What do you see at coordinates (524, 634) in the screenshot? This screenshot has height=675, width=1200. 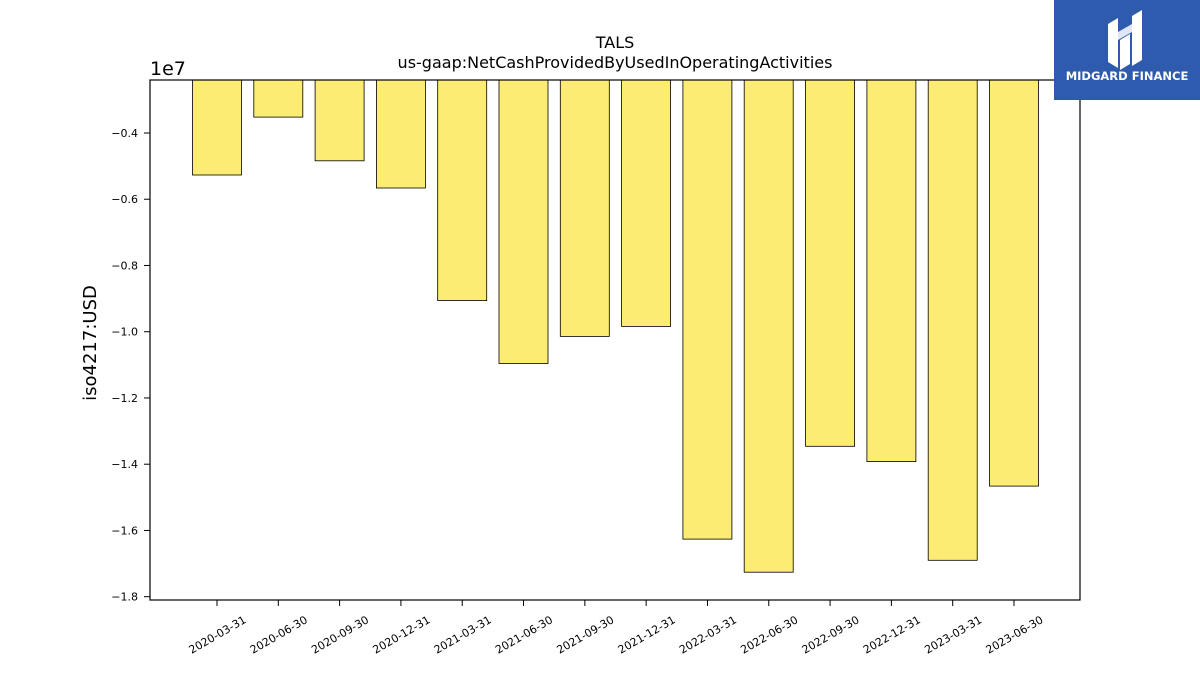 I see `x-tick-label: 2021-06-30` at bounding box center [524, 634].